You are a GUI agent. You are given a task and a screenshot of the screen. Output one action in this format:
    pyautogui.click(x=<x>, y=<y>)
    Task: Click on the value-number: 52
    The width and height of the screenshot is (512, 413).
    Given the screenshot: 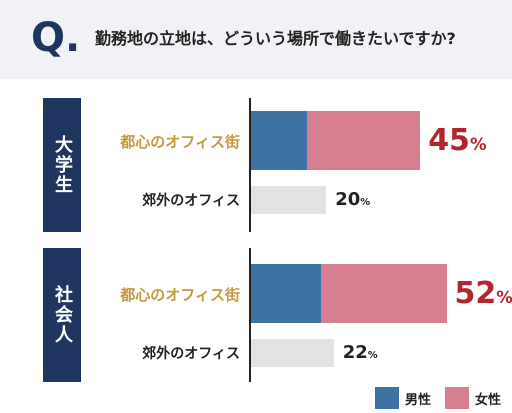 What is the action you would take?
    pyautogui.click(x=475, y=293)
    